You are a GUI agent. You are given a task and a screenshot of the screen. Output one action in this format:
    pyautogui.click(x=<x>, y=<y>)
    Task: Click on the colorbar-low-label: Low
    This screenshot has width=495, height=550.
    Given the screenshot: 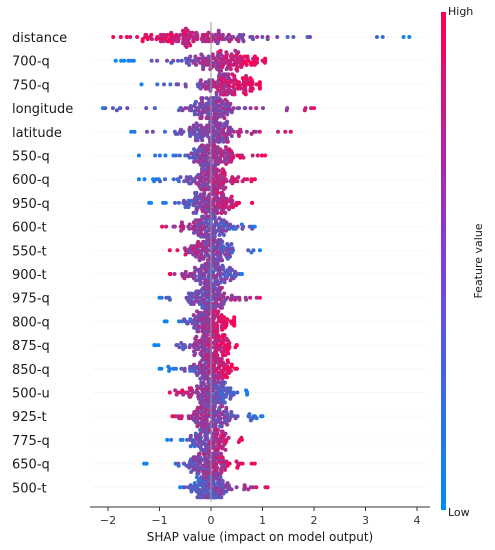 What is the action you would take?
    pyautogui.click(x=459, y=512)
    